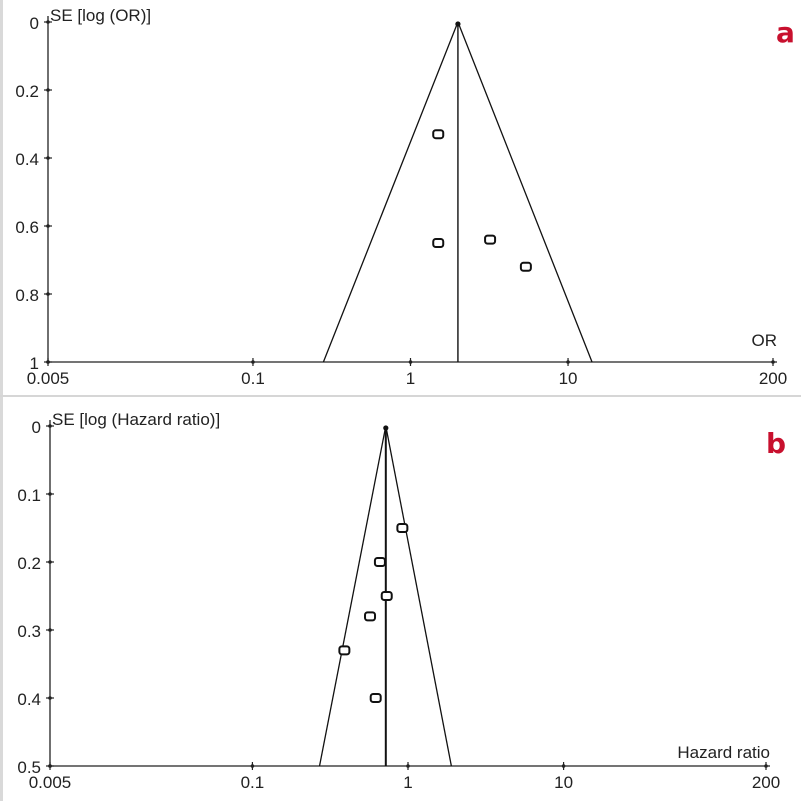 The width and height of the screenshot is (801, 801). I want to click on y-tick-label: 0.6, so click(27, 227).